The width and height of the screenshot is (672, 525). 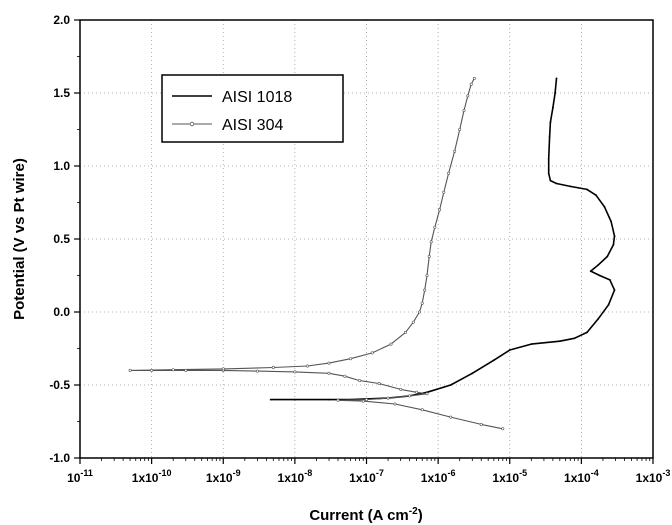 What do you see at coordinates (164, 473) in the screenshot?
I see `x-tick-exp: -10` at bounding box center [164, 473].